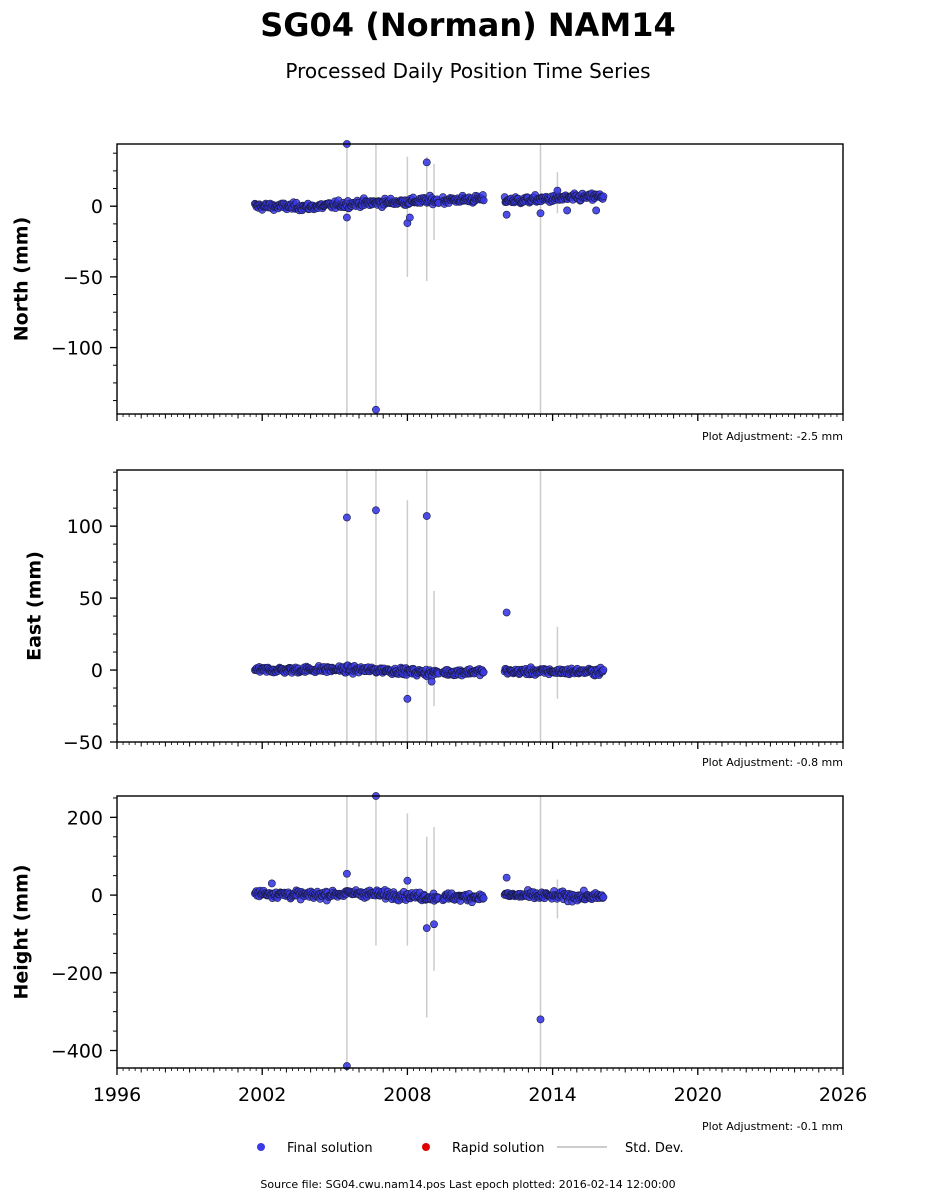  What do you see at coordinates (91, 599) in the screenshot?
I see `east-ytick-label: 50` at bounding box center [91, 599].